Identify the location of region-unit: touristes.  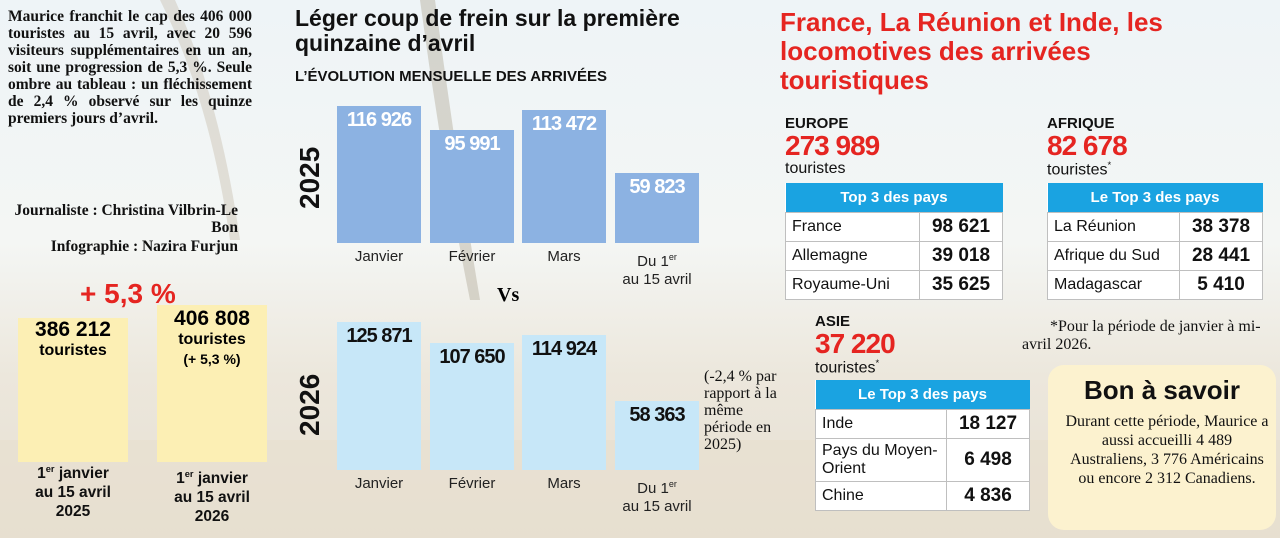
(832, 169).